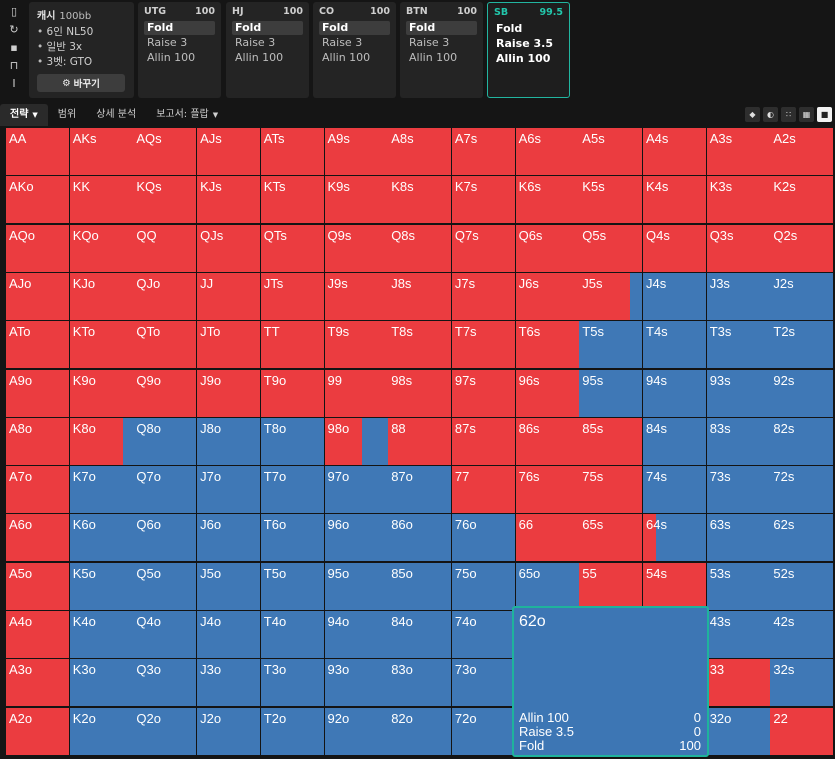  I want to click on hand-cell: 73s, so click(738, 490).